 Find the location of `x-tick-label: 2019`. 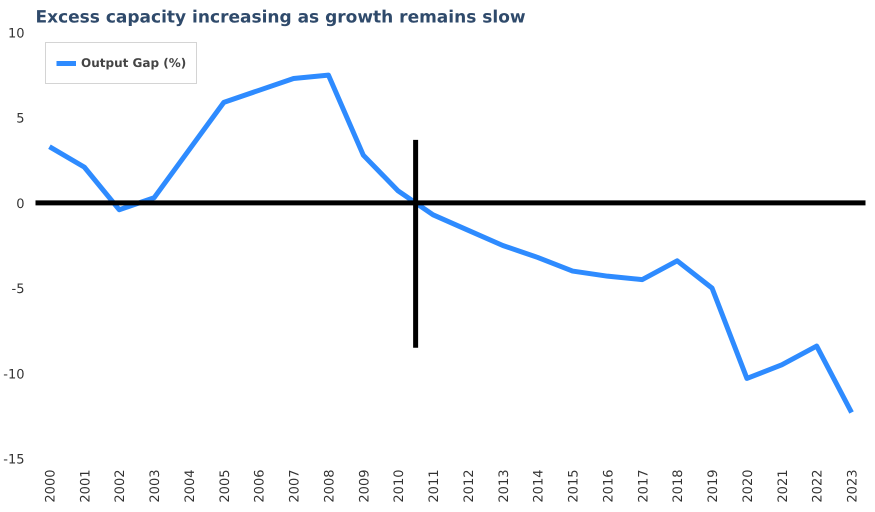

x-tick-label: 2019 is located at coordinates (714, 486).